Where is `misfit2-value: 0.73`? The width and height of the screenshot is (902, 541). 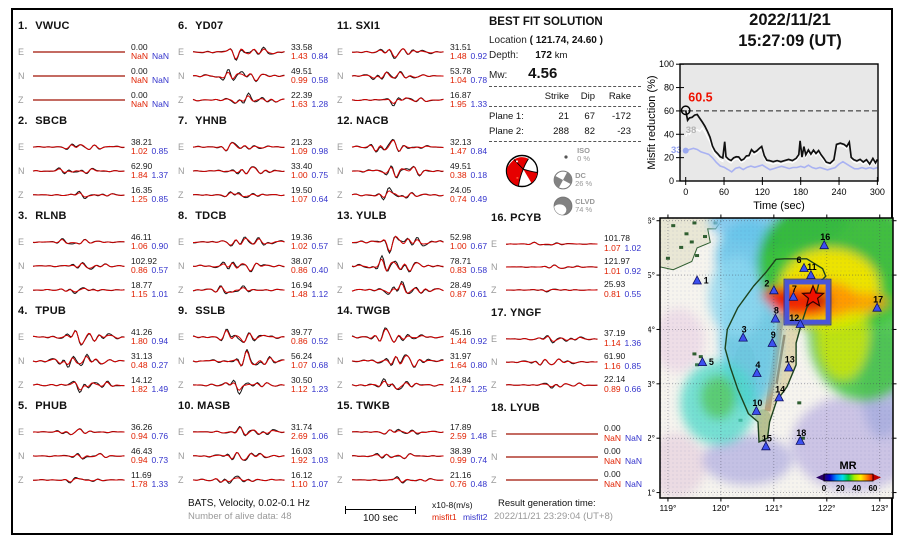 misfit2-value: 0.73 is located at coordinates (160, 460).